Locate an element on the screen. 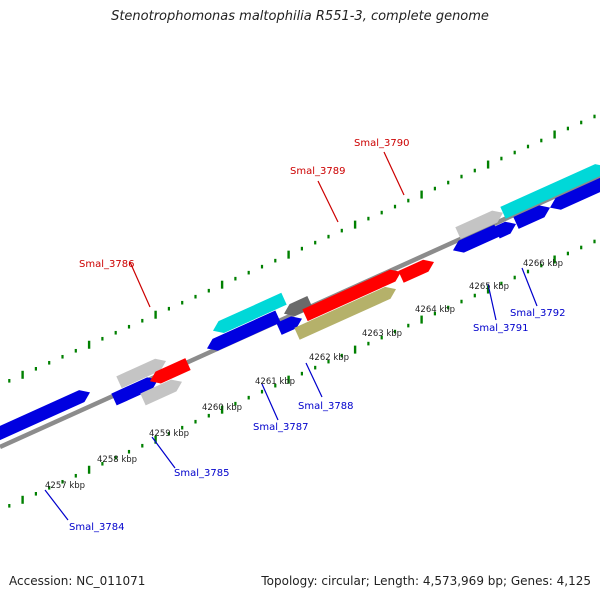 The width and height of the screenshot is (600, 600). accession-text: Accession: NC_011071 is located at coordinates (77, 581).